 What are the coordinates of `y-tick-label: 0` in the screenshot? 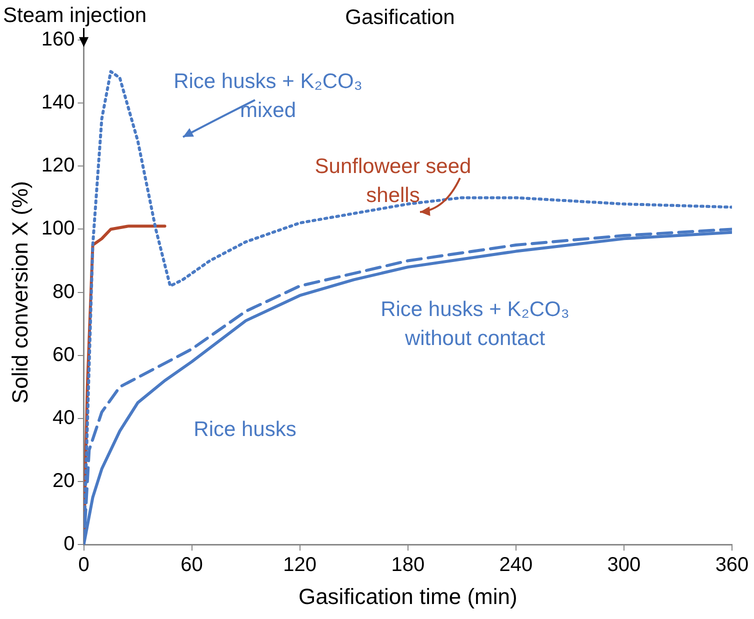 It's located at (69, 544).